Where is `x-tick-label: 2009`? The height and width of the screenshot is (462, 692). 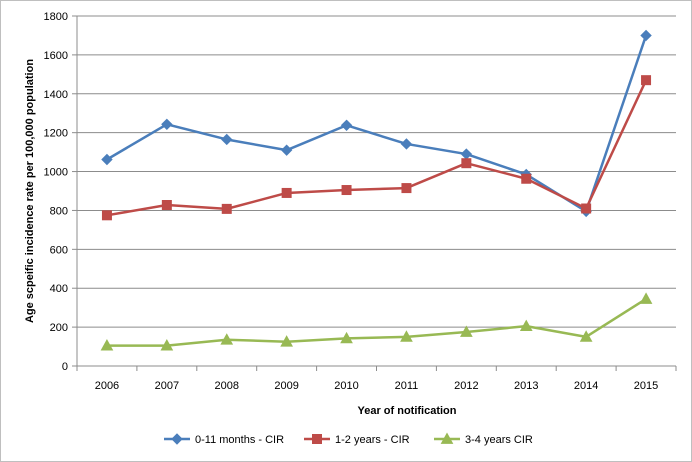
x-tick-label: 2009 is located at coordinates (286, 386).